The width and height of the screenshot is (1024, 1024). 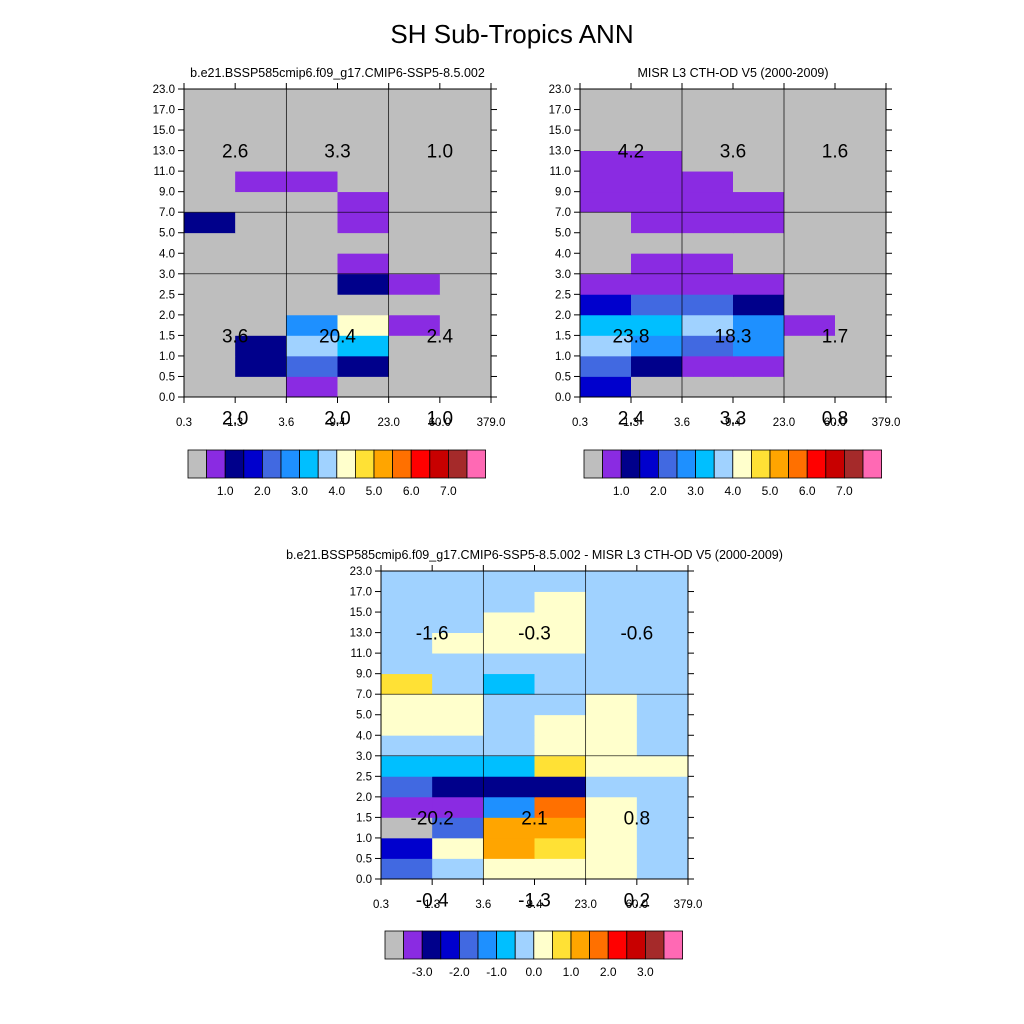 I want to click on y-tick-label: 1.0, so click(x=167, y=357).